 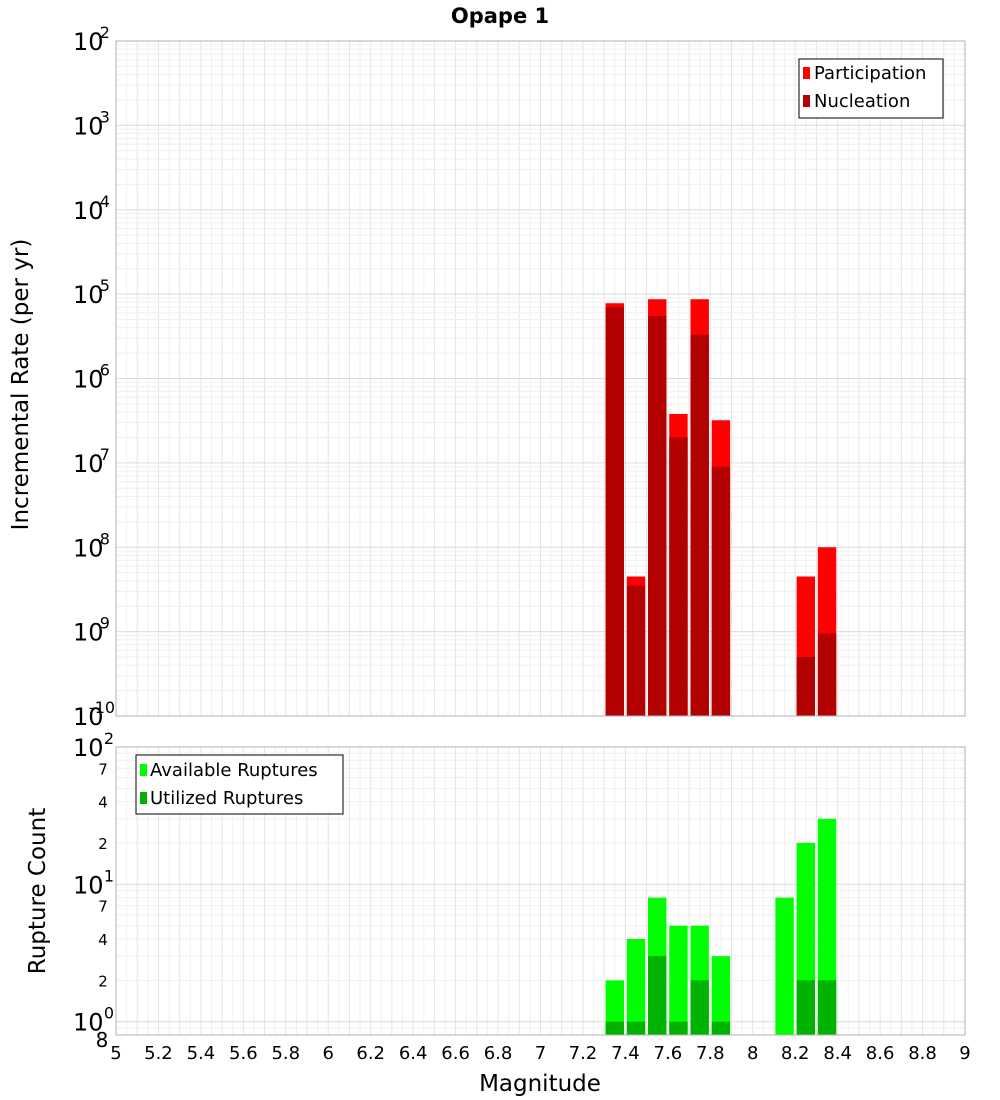 I want to click on top-legend: Participation Nucleation, so click(x=871, y=88).